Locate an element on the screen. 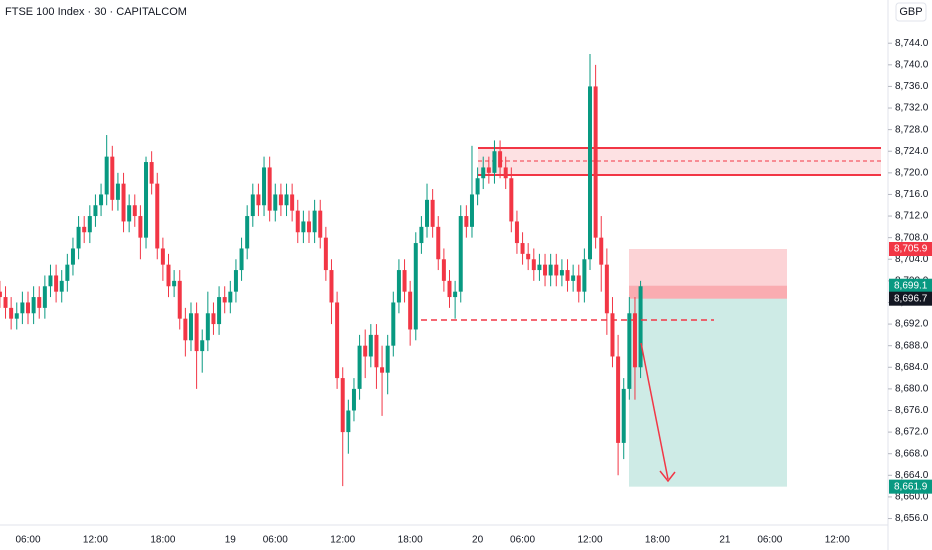  y-tick-label: 8,692.0 is located at coordinates (912, 324).